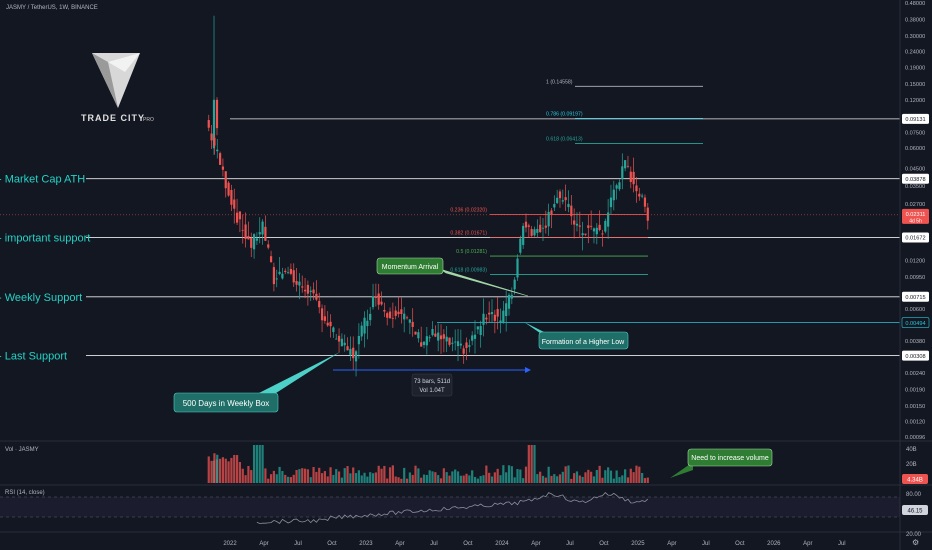  Describe the element at coordinates (915, 542) in the screenshot. I see `settings-gear-icon: ⚙` at that location.